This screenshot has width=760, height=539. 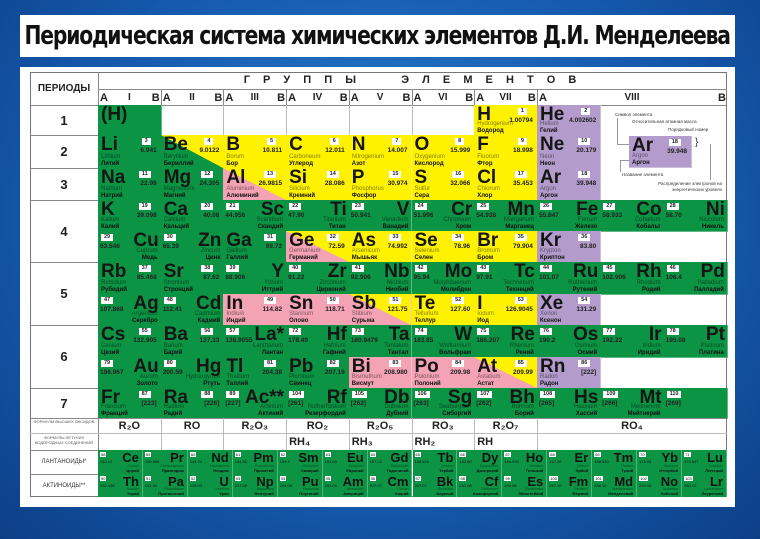 I want to click on russian-name: Углерод, so click(x=301, y=164).